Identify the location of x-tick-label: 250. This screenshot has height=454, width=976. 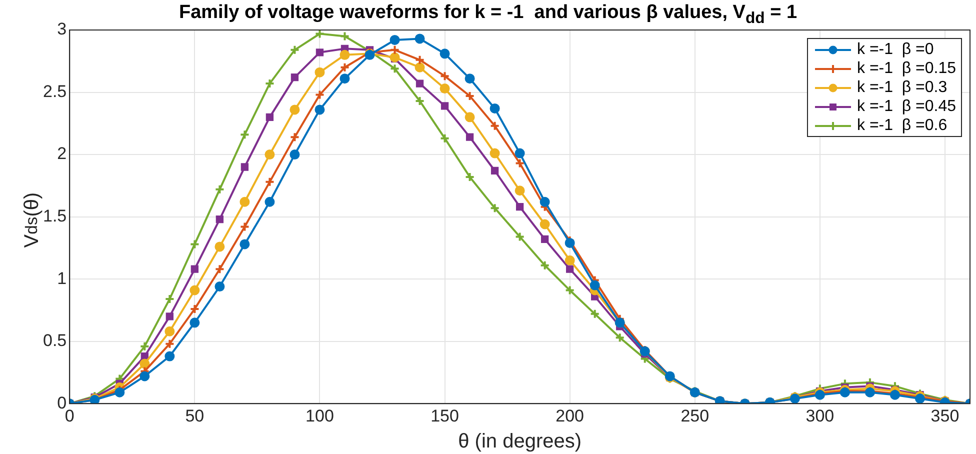
(695, 416).